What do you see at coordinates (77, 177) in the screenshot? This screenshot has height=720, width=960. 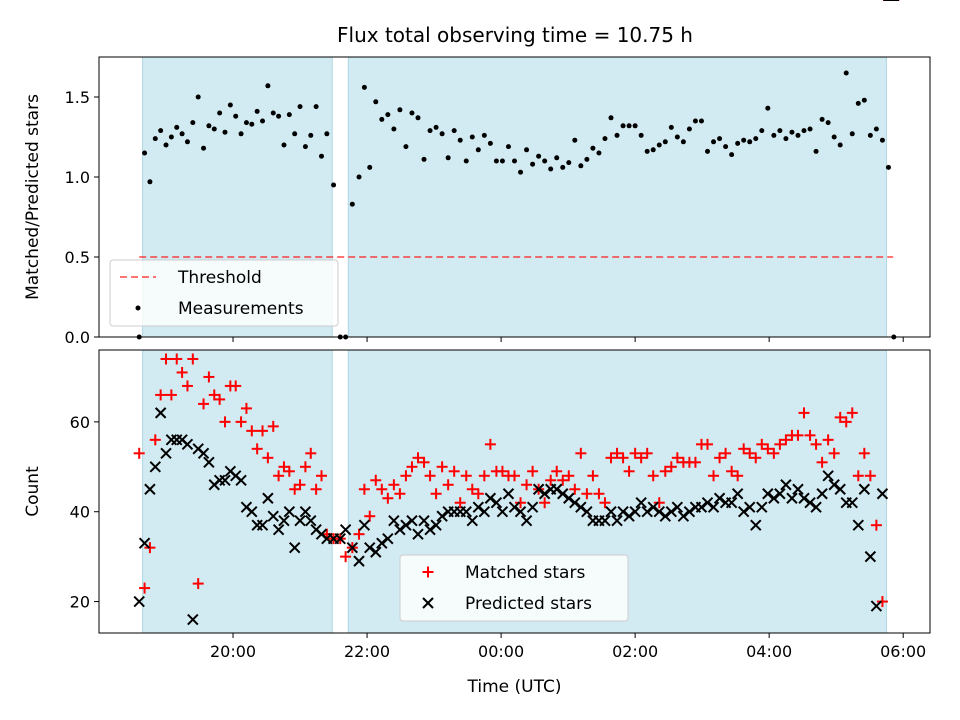 I see `y-tick-label: 1.0` at bounding box center [77, 177].